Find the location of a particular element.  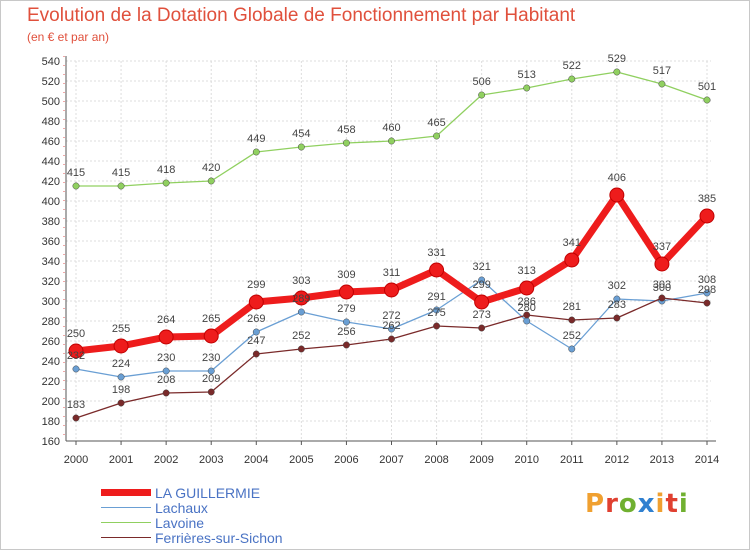

legend-item: LA GUILLERMIE is located at coordinates (192, 492).